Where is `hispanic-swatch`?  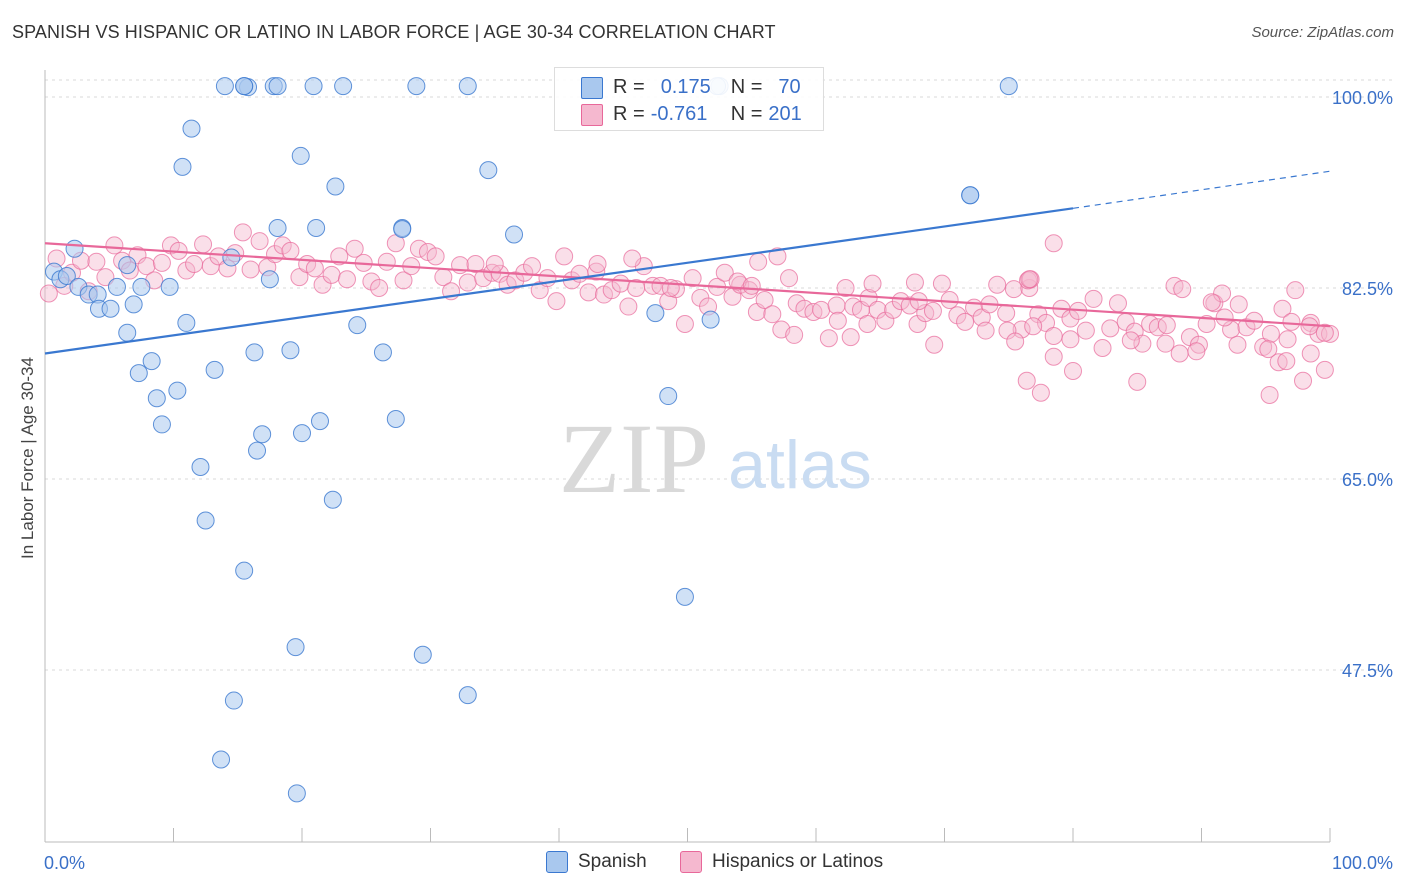
hispanic-swatch is located at coordinates (592, 115).